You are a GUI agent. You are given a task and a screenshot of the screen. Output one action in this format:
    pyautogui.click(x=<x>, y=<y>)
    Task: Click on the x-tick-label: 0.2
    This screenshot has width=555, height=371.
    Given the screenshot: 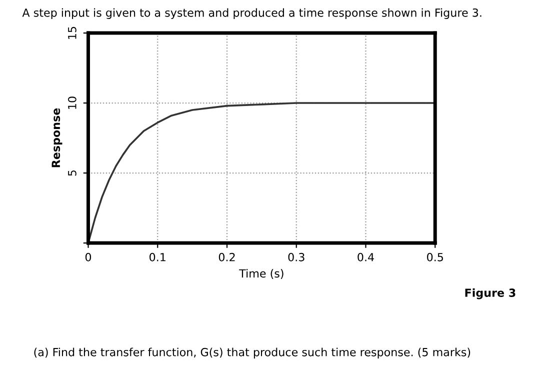 What is the action you would take?
    pyautogui.click(x=226, y=257)
    